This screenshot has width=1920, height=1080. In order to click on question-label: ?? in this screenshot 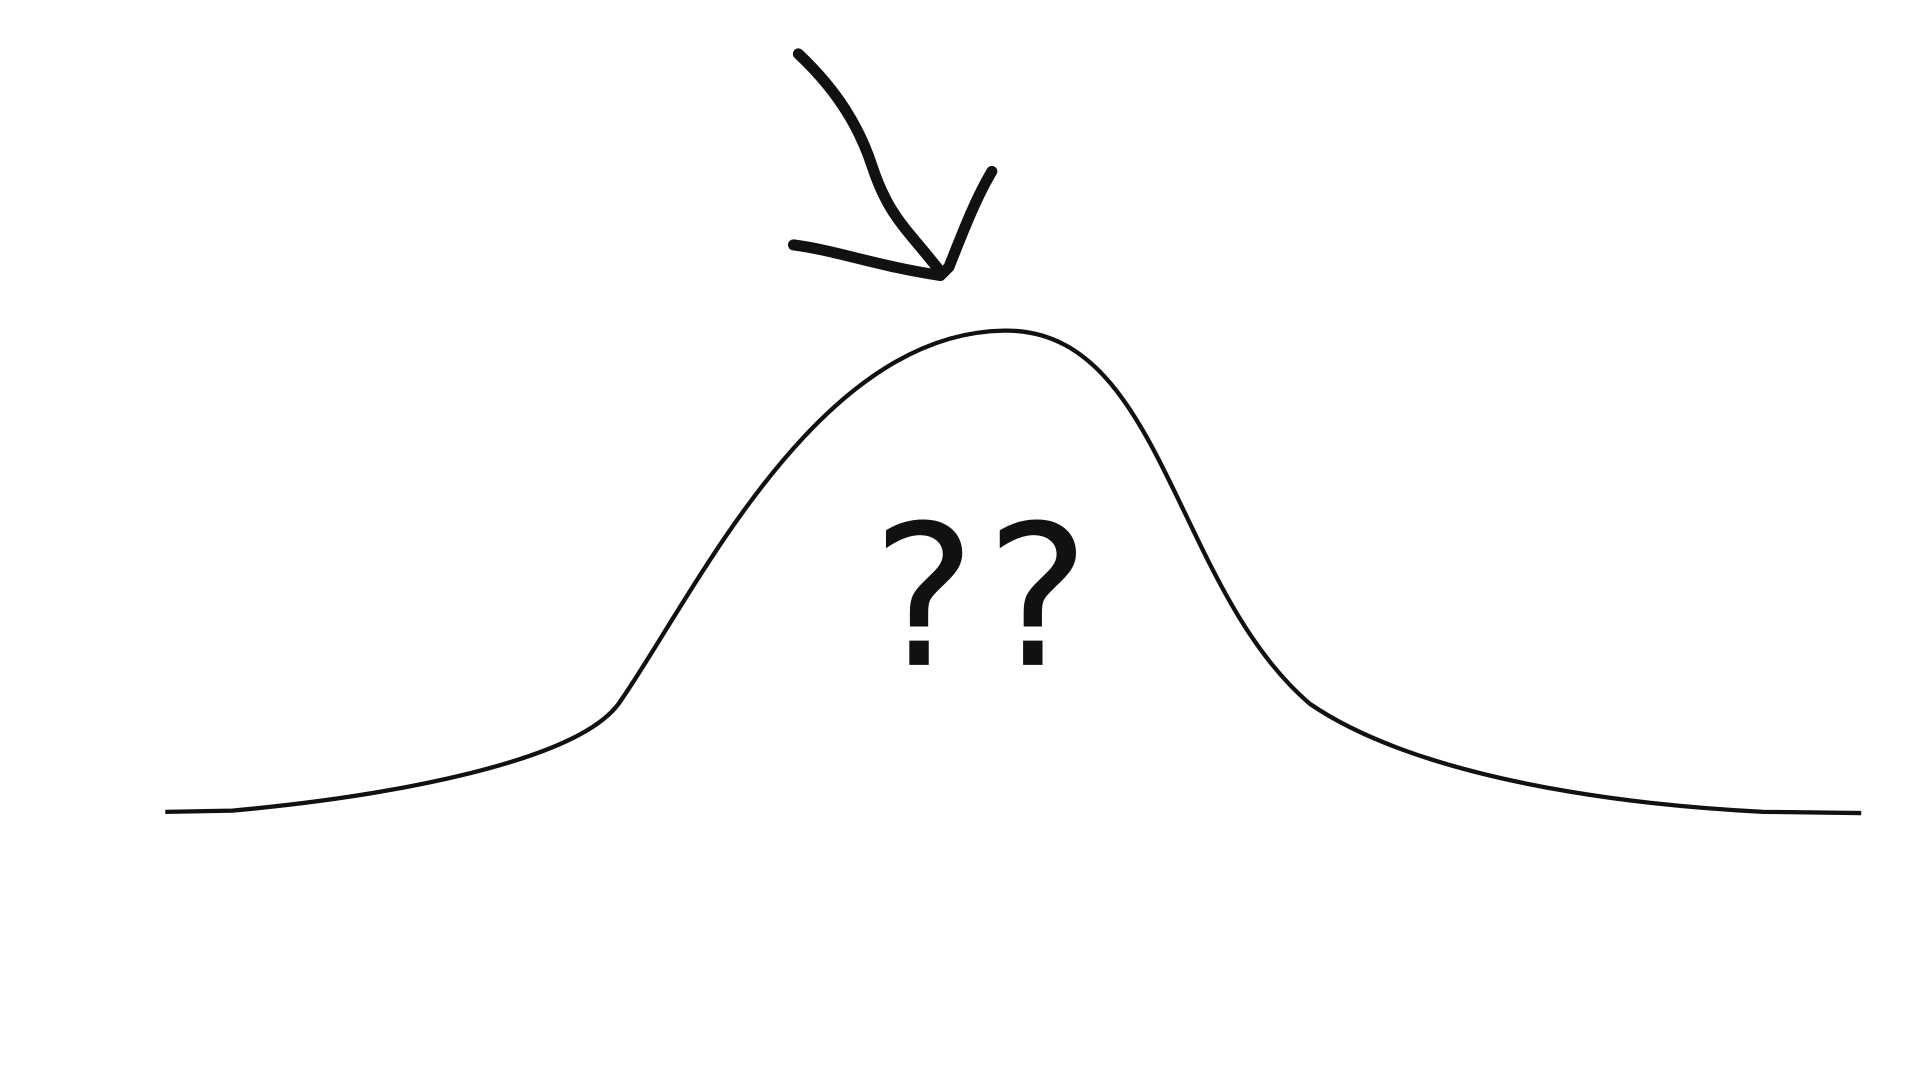, I will do `click(986, 598)`.